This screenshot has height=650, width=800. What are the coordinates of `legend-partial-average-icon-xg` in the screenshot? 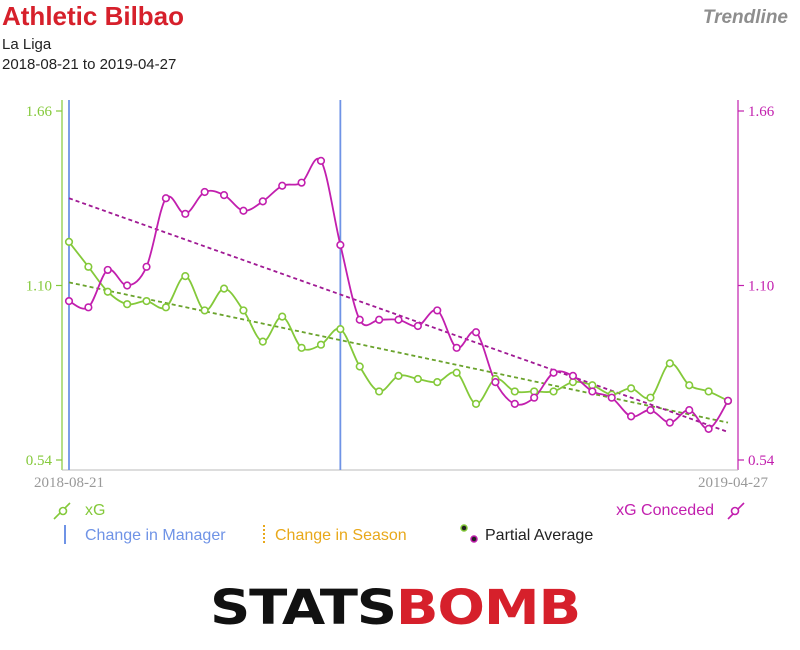 It's located at (464, 528).